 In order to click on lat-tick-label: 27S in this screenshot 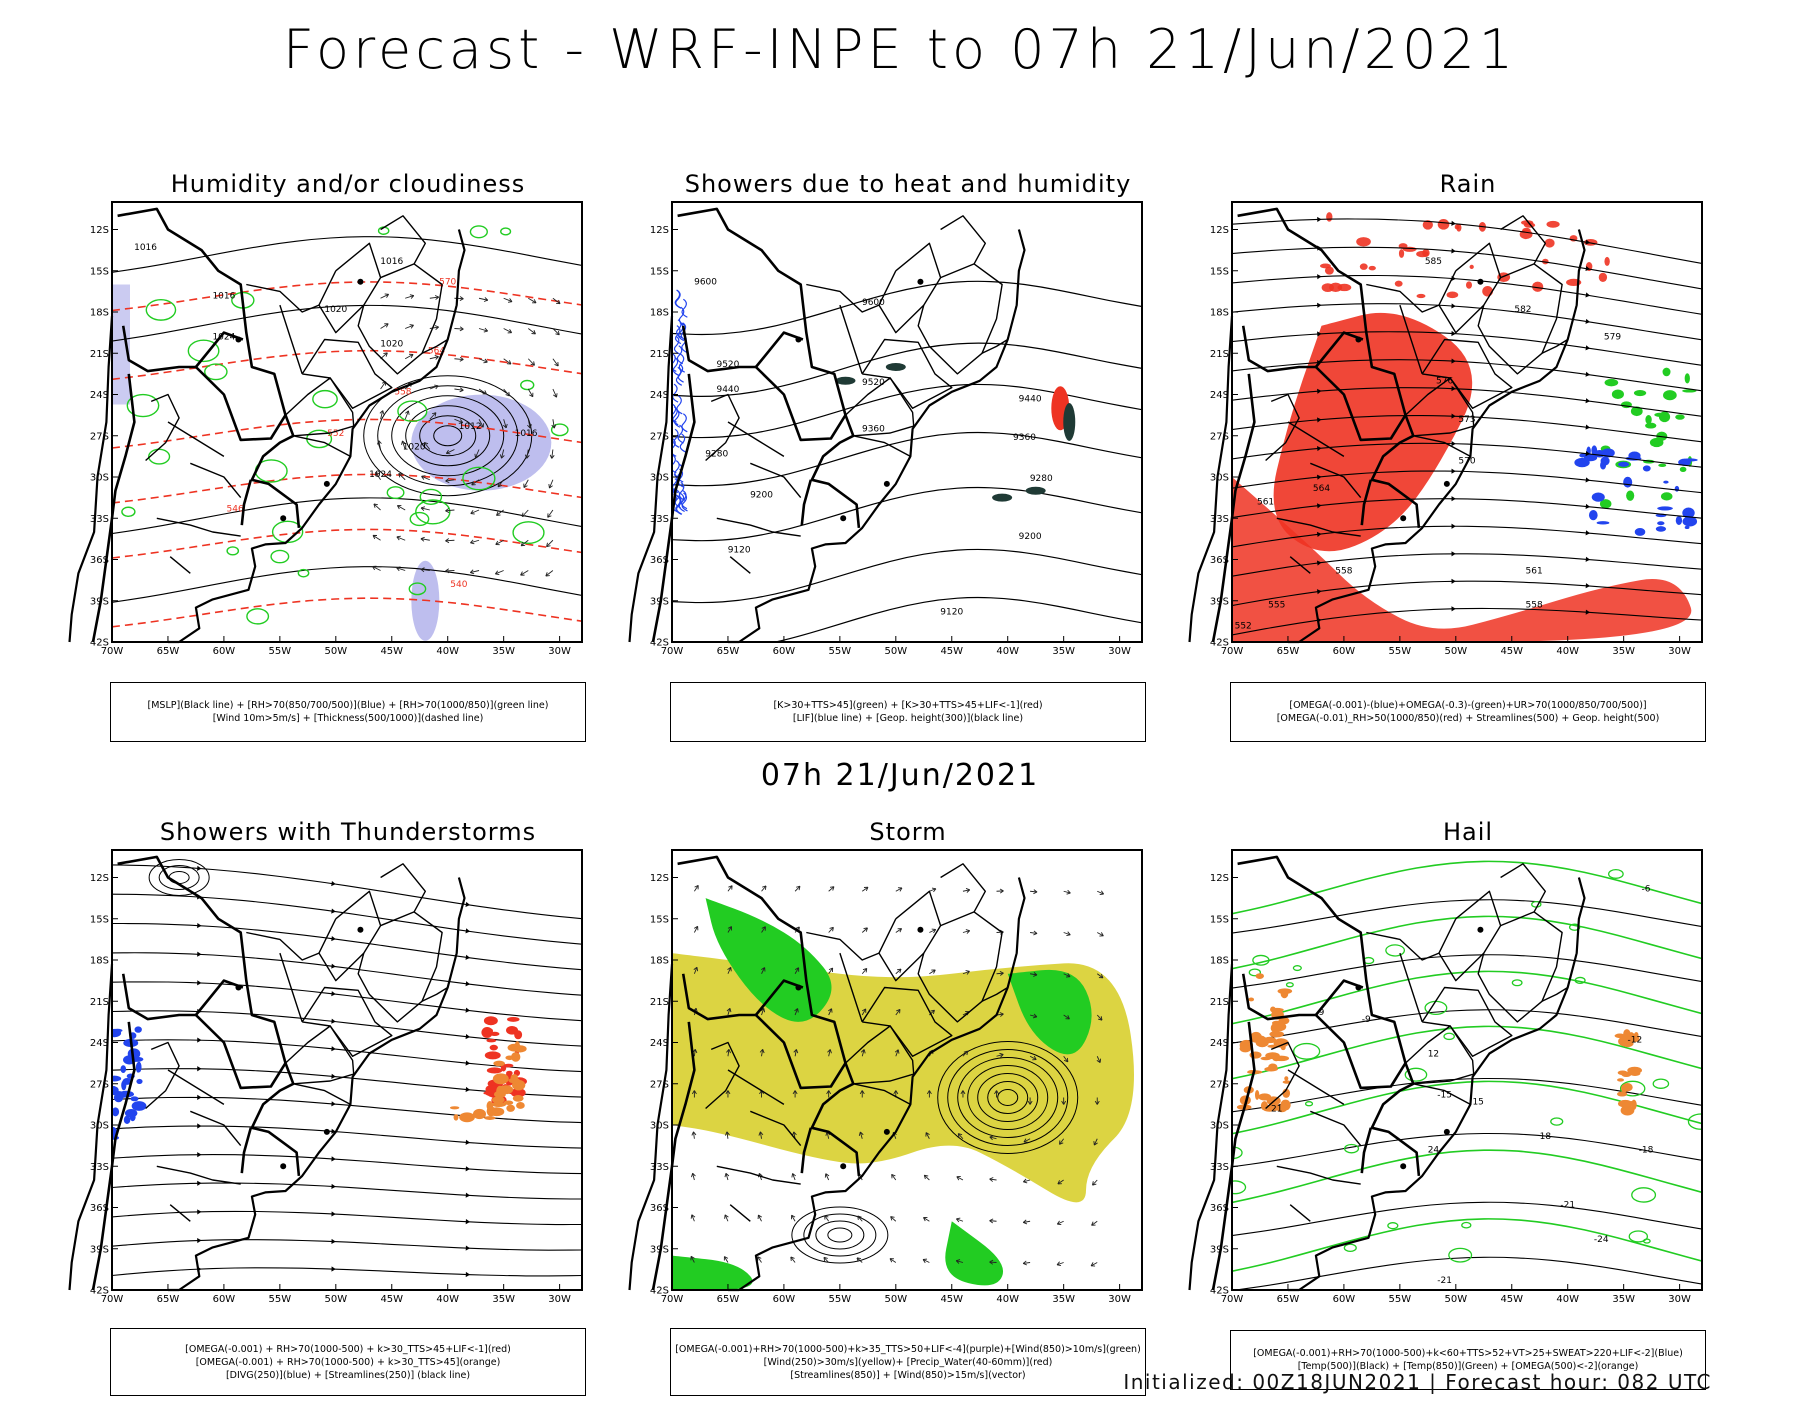, I will do `click(659, 1084)`.